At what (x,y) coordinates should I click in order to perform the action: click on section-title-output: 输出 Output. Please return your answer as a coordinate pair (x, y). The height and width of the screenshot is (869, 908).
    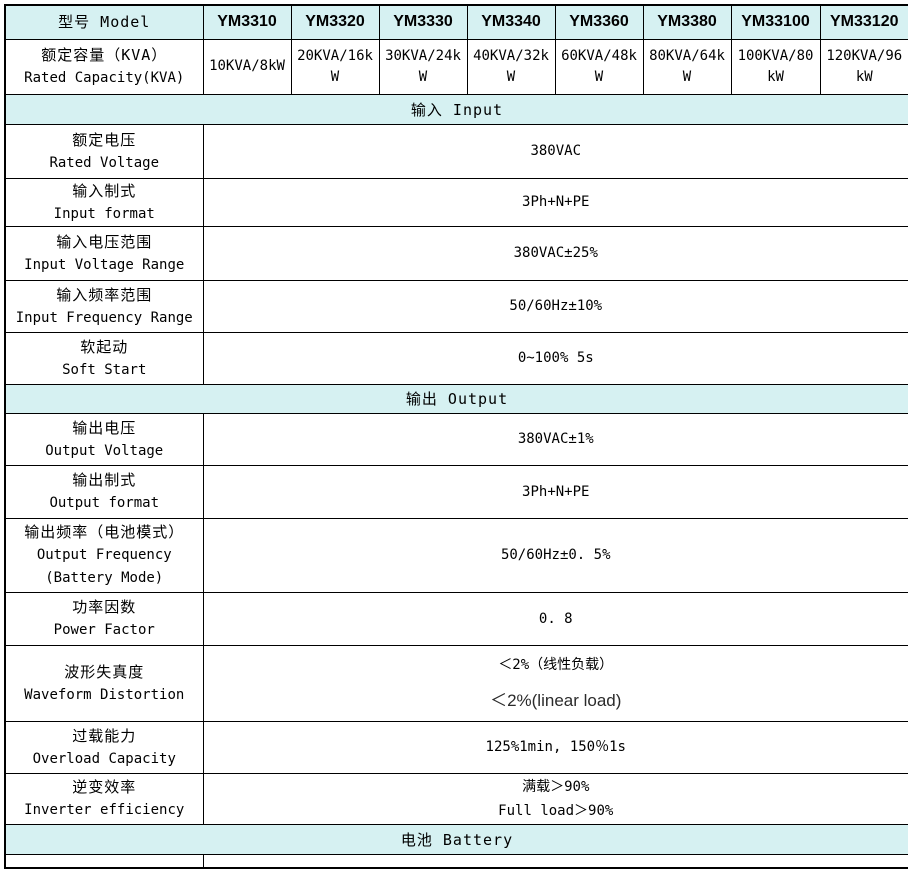
    Looking at the image, I should click on (456, 398).